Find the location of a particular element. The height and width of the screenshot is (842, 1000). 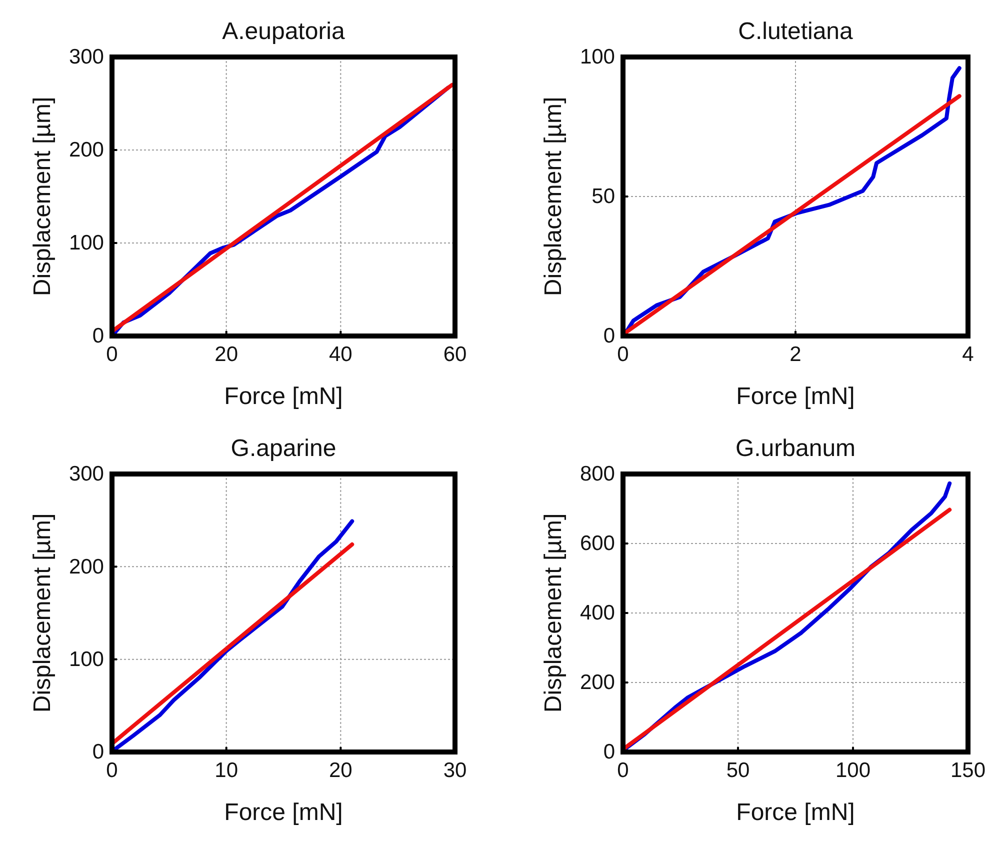

y-tick-label: 800 is located at coordinates (597, 474).